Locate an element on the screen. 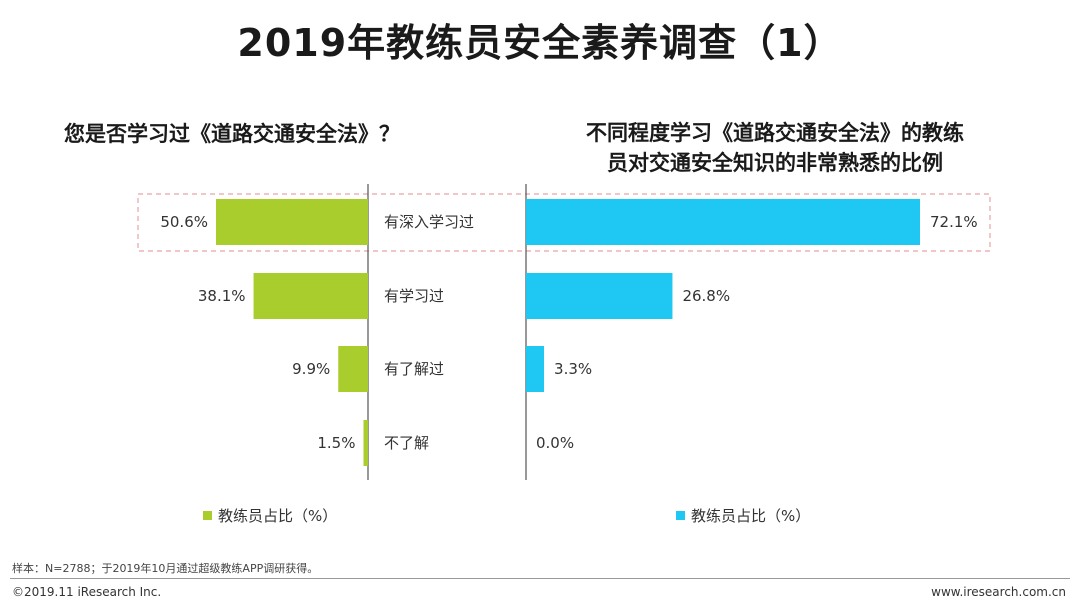  right-chart-title: 不同程度学习《道路交通安全法》的教练 员对交通安全知识的非常熟悉的比例 is located at coordinates (775, 148).